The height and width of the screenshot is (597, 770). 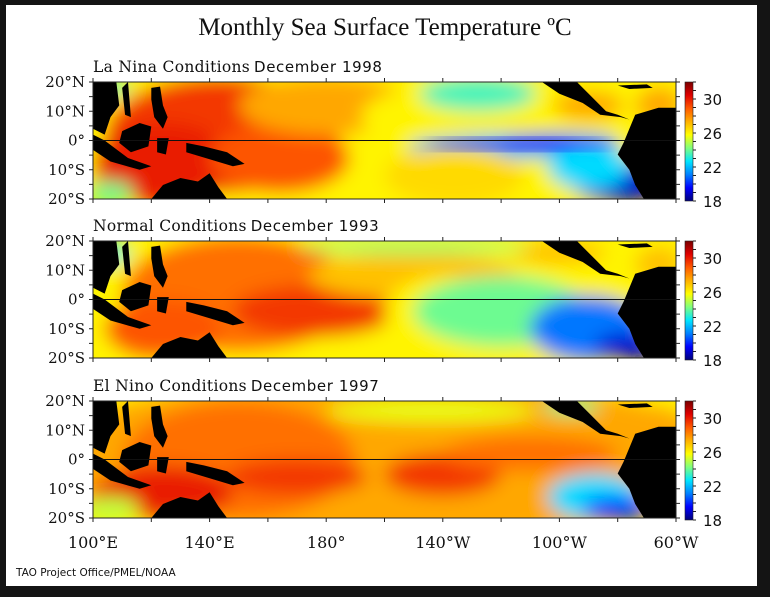 I want to click on x-tick-label: 140°W, so click(x=443, y=542).